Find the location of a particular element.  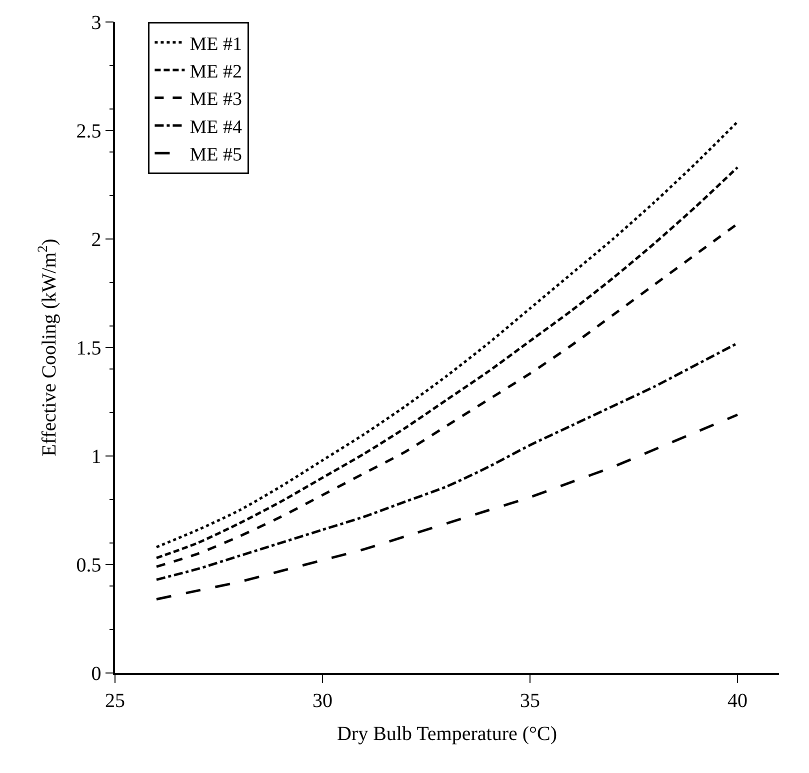

legend-label: ME #3 is located at coordinates (216, 99).